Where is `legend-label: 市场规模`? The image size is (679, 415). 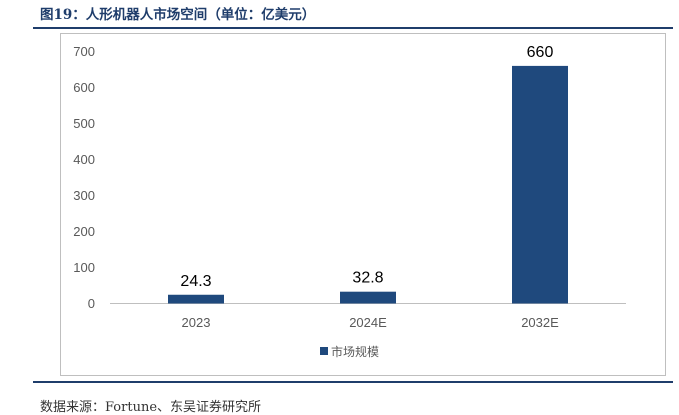
legend-label: 市场规模 is located at coordinates (355, 351).